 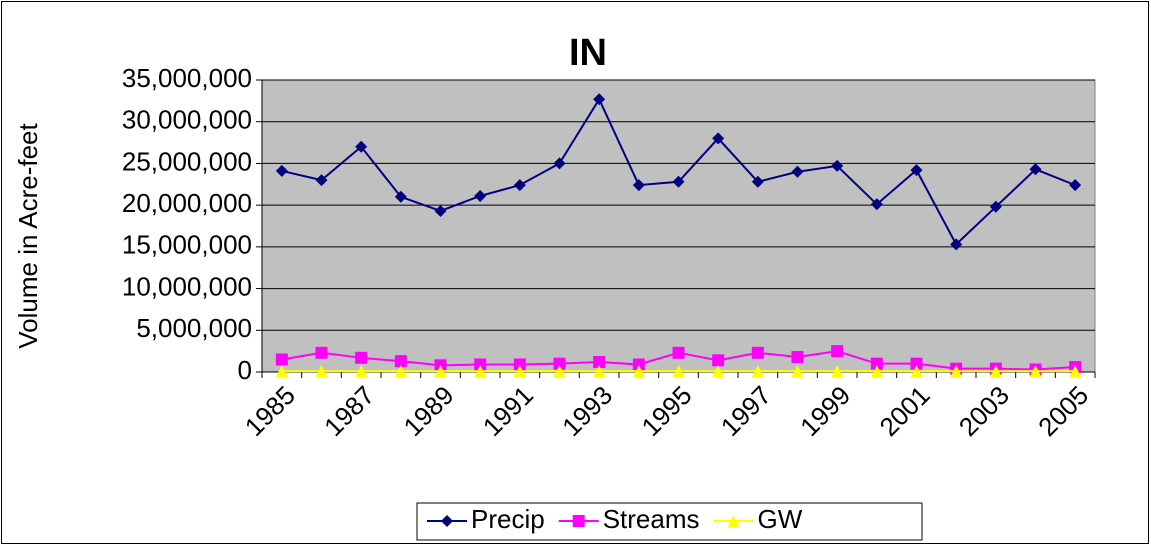 I want to click on legend-box, so click(x=669, y=521).